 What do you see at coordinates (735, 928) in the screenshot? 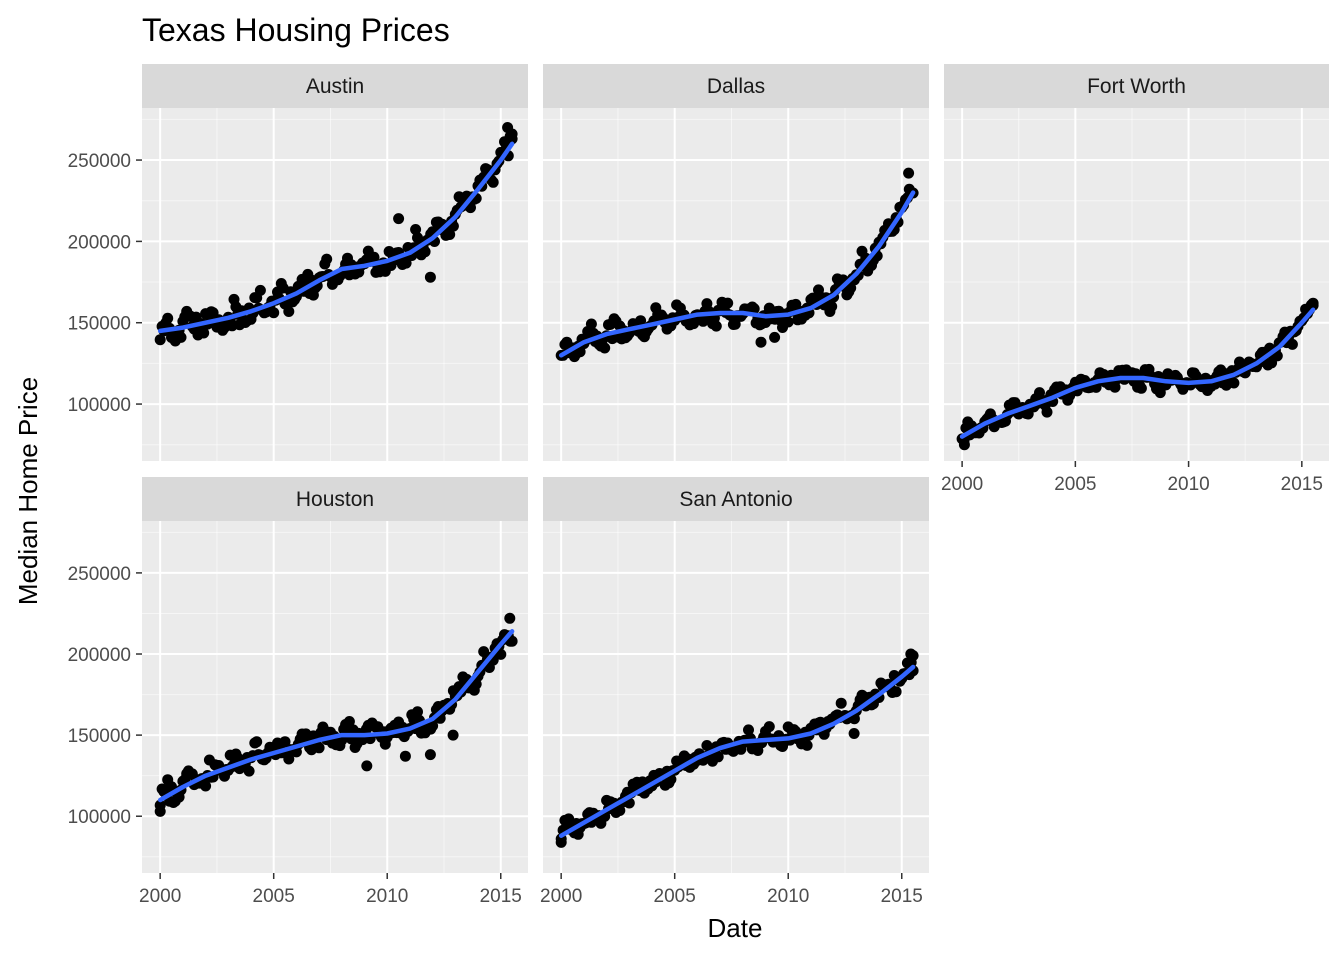
I see `x-axis-title: Date` at bounding box center [735, 928].